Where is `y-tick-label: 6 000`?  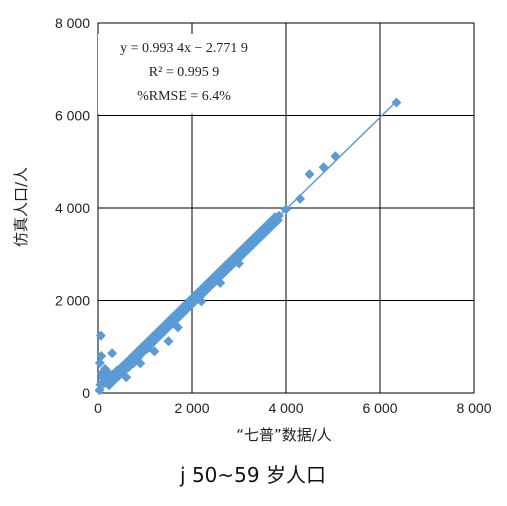 y-tick-label: 6 000 is located at coordinates (72, 116).